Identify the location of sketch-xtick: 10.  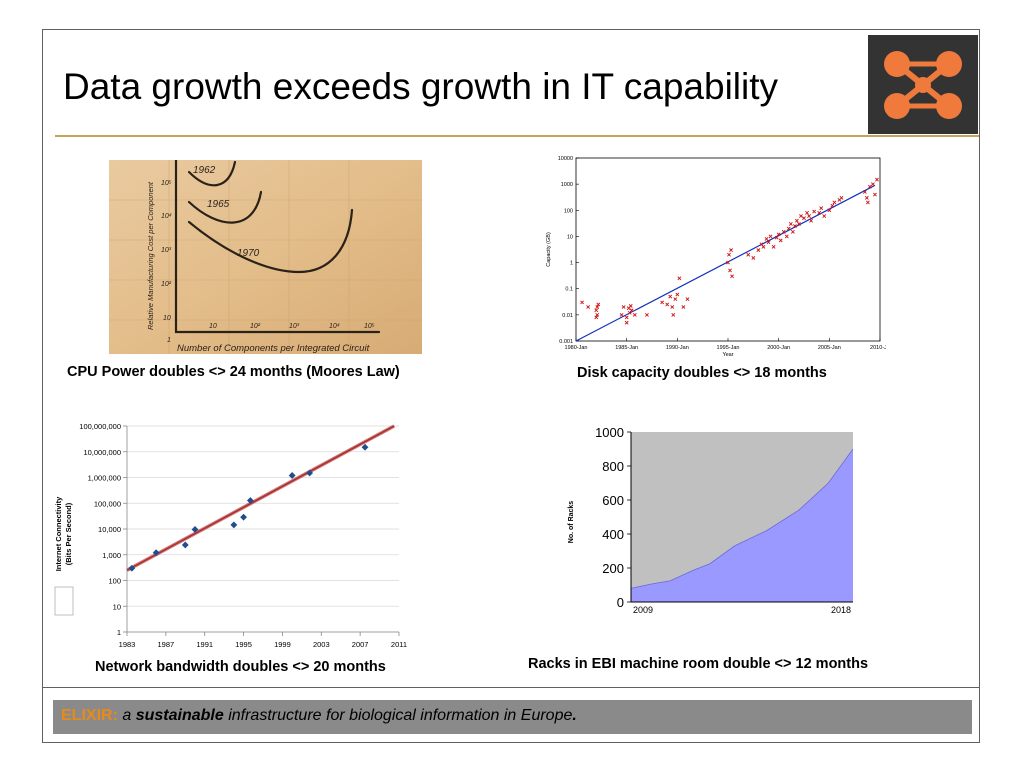
(213, 326).